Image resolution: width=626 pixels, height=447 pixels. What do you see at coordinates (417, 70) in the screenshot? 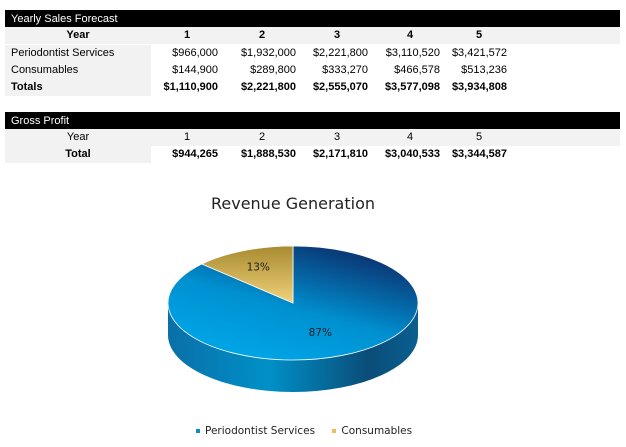
I see `cell: $466,578` at bounding box center [417, 70].